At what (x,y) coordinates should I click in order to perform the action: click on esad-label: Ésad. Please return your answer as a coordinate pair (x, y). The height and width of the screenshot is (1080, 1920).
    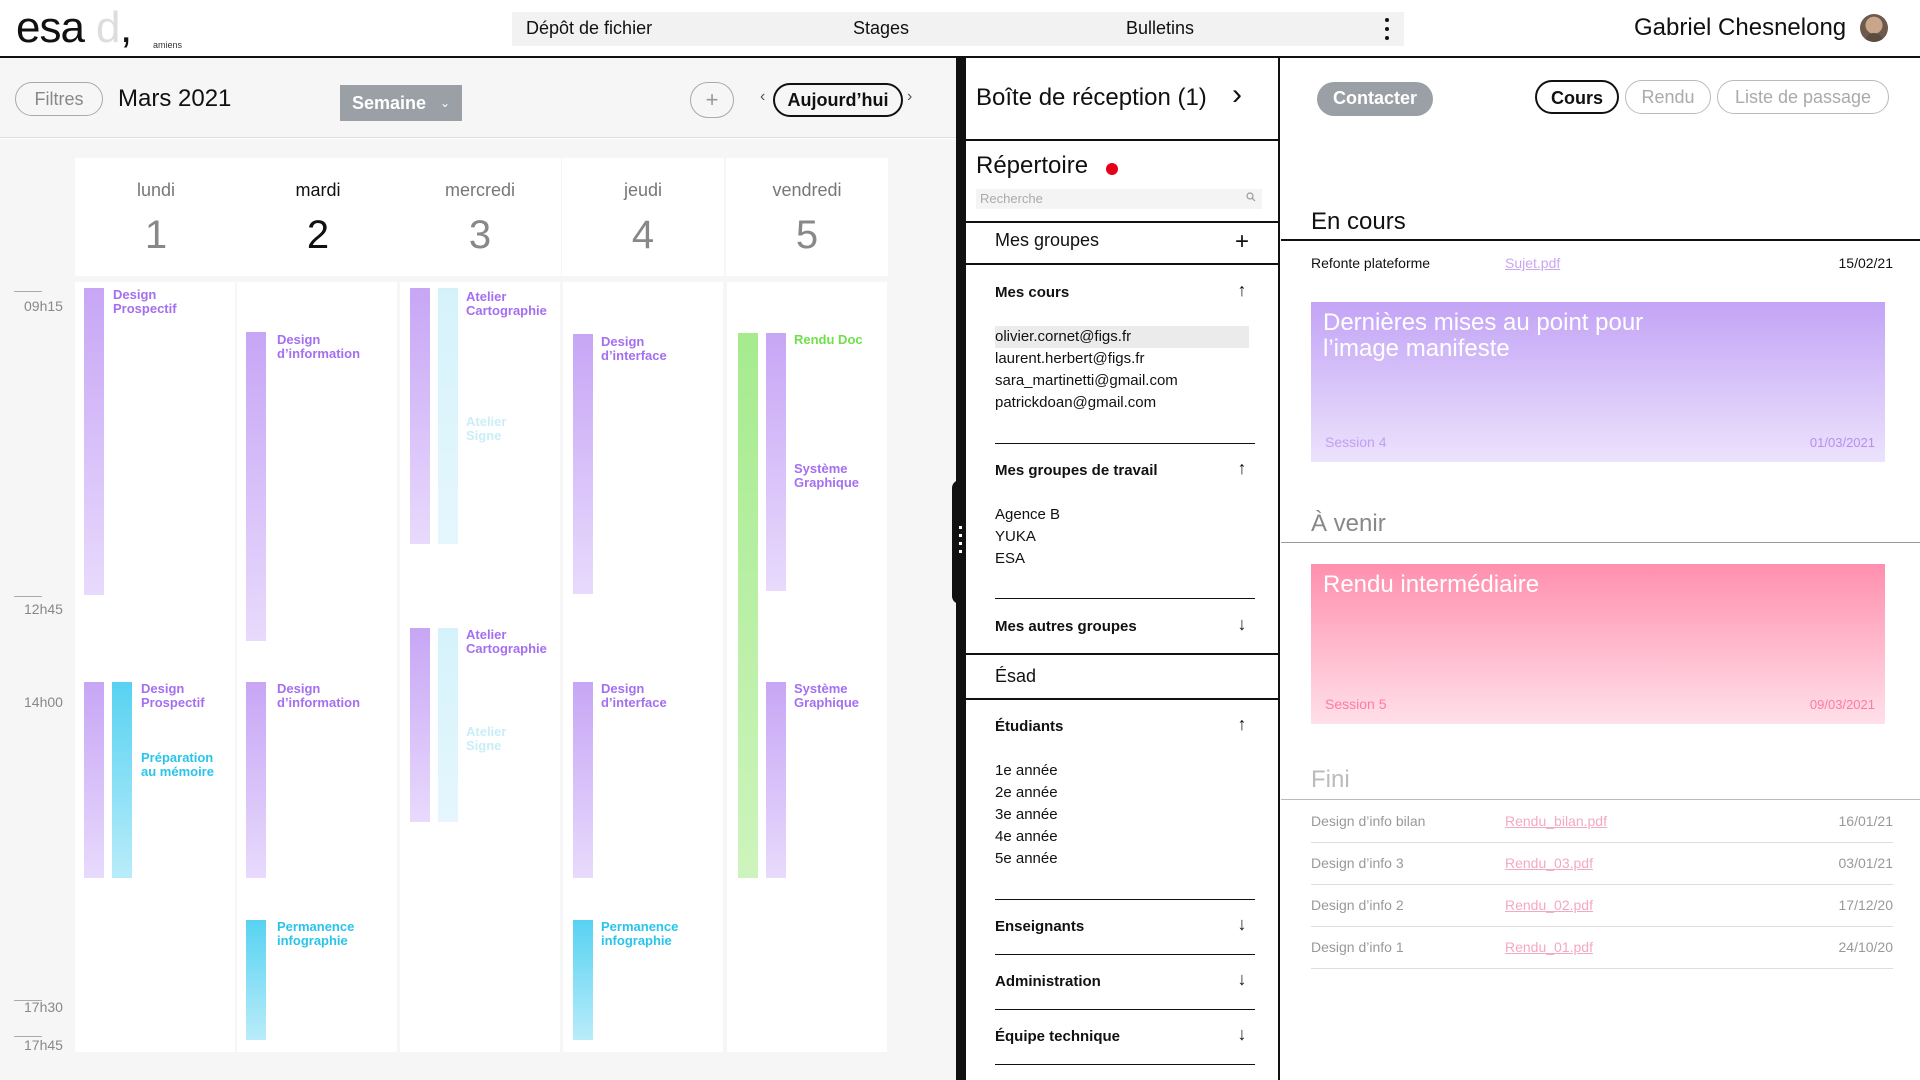
    Looking at the image, I should click on (1016, 676).